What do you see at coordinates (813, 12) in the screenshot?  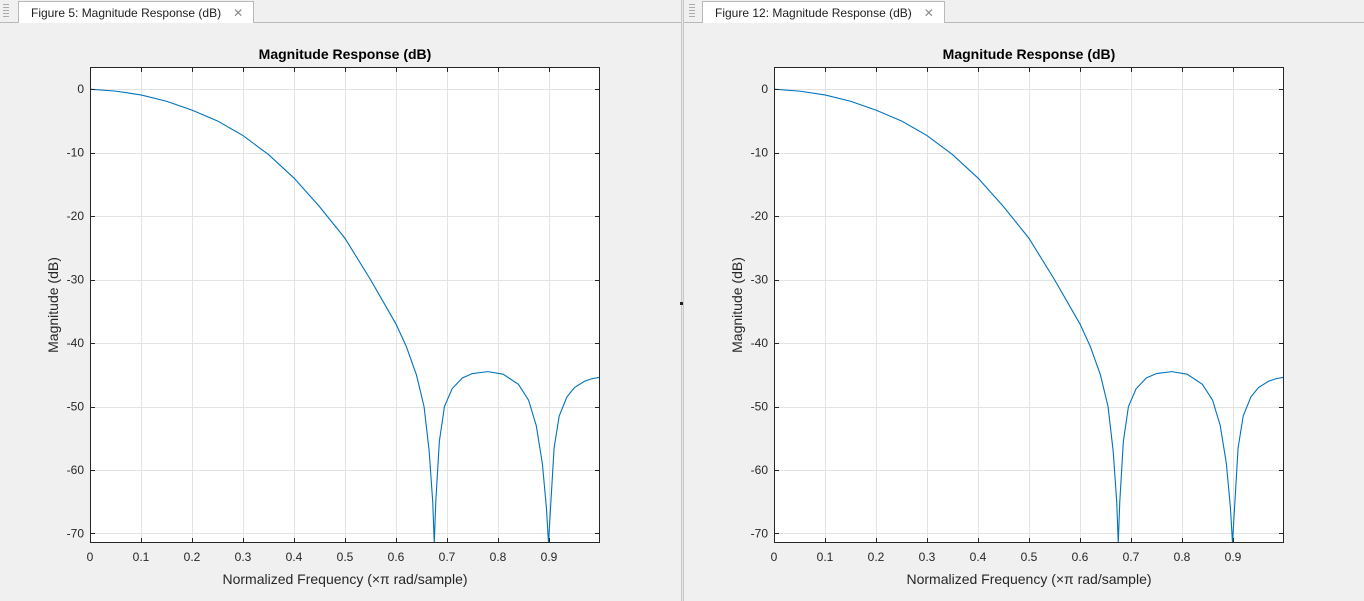 I see `tab-title: Figure 12: Magnitude Response (dB)` at bounding box center [813, 12].